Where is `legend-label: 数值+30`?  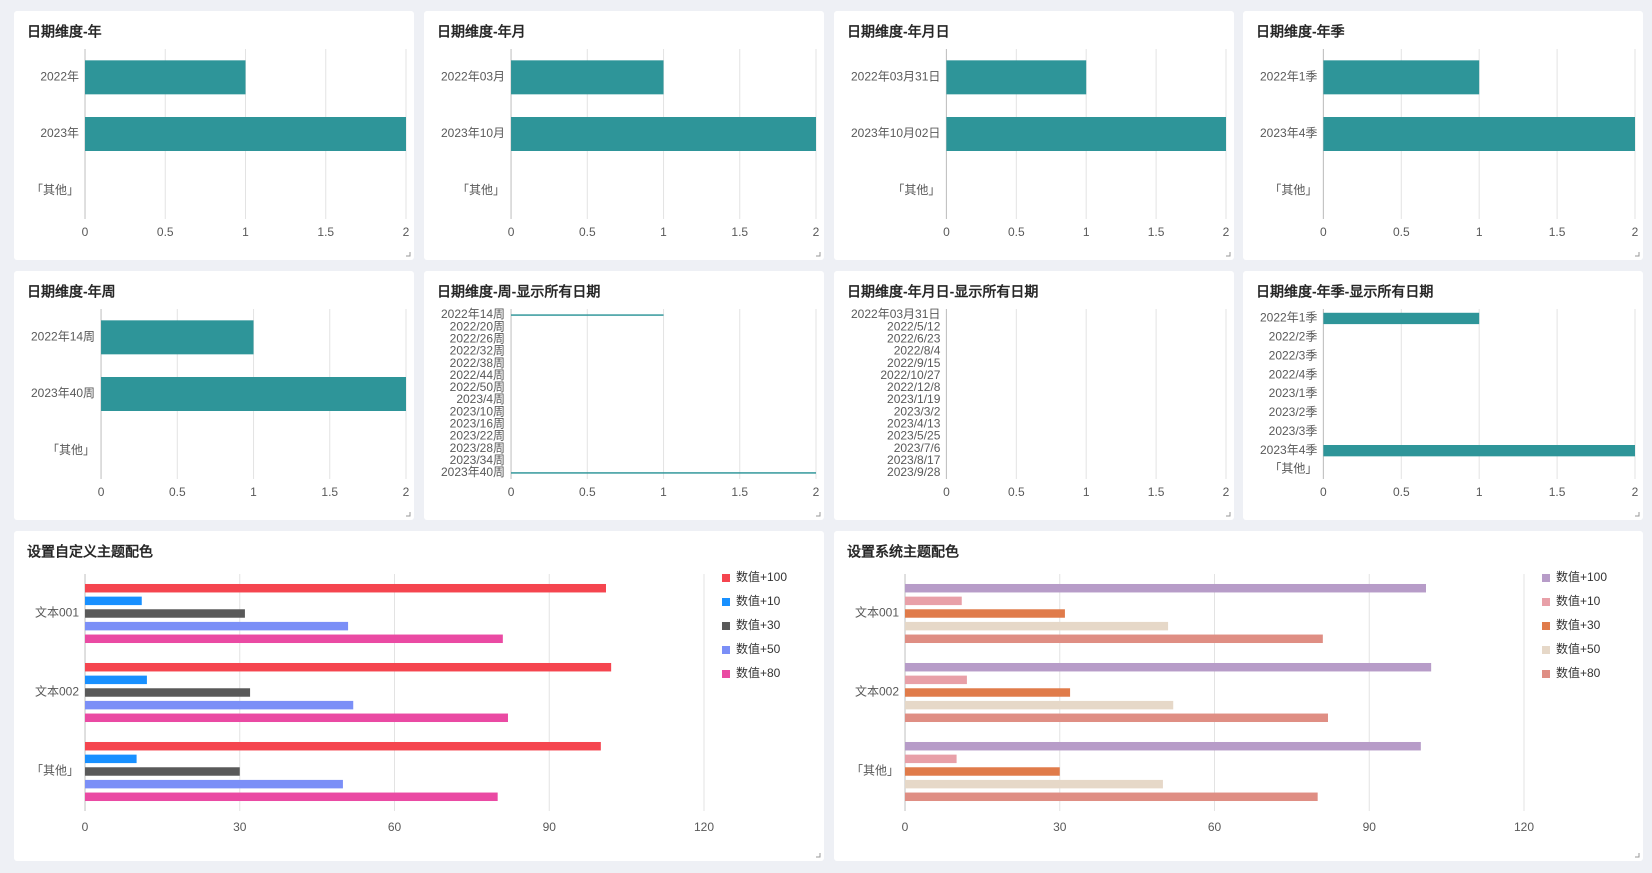
legend-label: 数值+30 is located at coordinates (758, 624).